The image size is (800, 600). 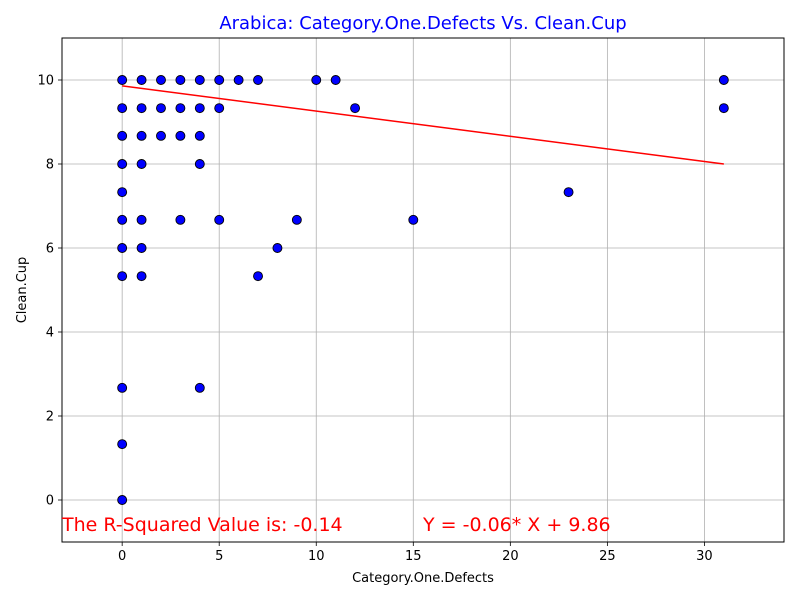 What do you see at coordinates (510, 556) in the screenshot?
I see `x-tick-label: 20` at bounding box center [510, 556].